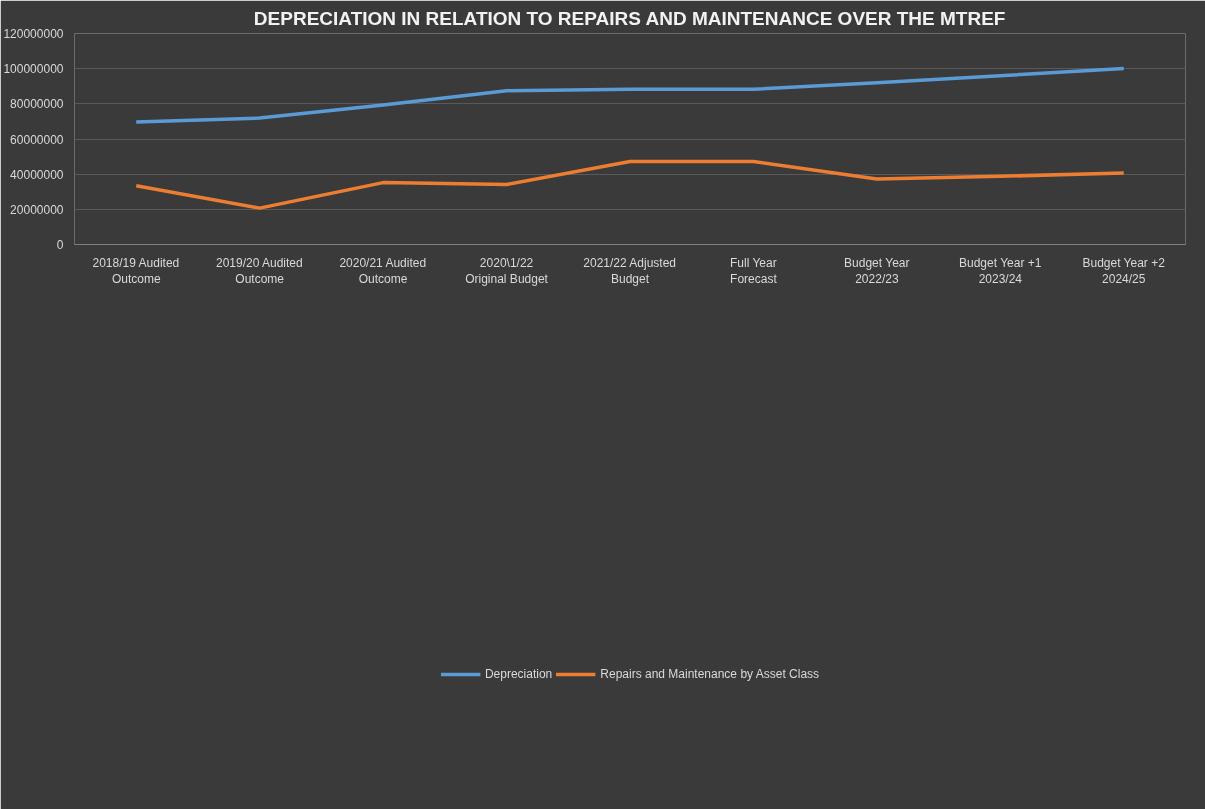 The image size is (1205, 809). I want to click on chart-title: DEPRECIATION IN RELATION TO REPAIRS AND MAINTENANCE OVER THE MTREF, so click(629, 18).